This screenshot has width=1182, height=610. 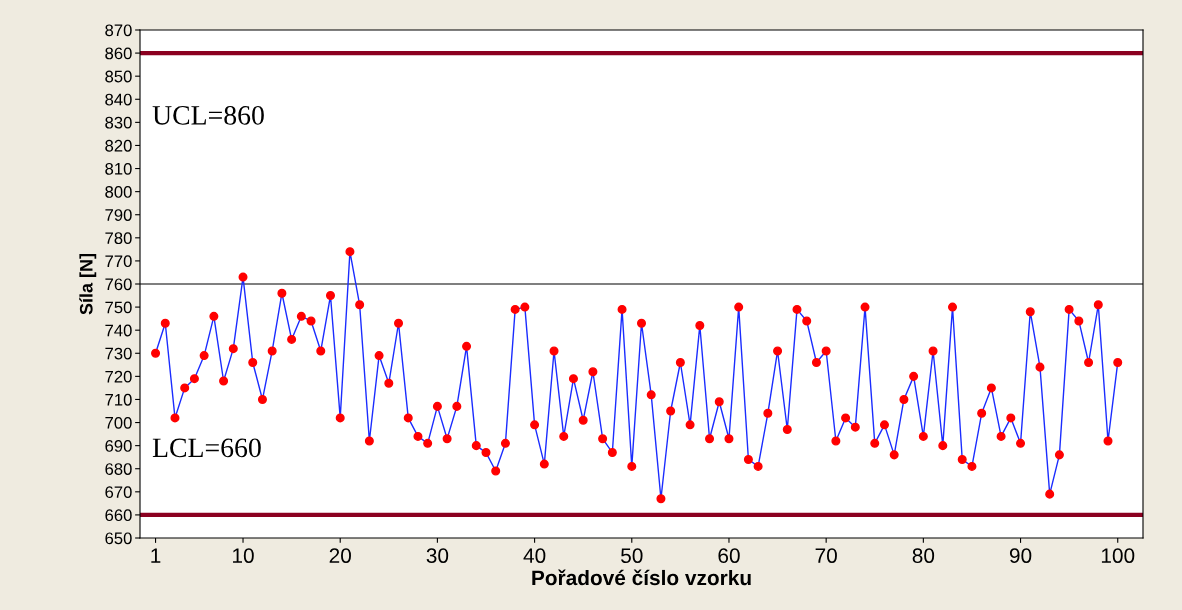 What do you see at coordinates (118, 168) in the screenshot?
I see `y-tick-label: 810` at bounding box center [118, 168].